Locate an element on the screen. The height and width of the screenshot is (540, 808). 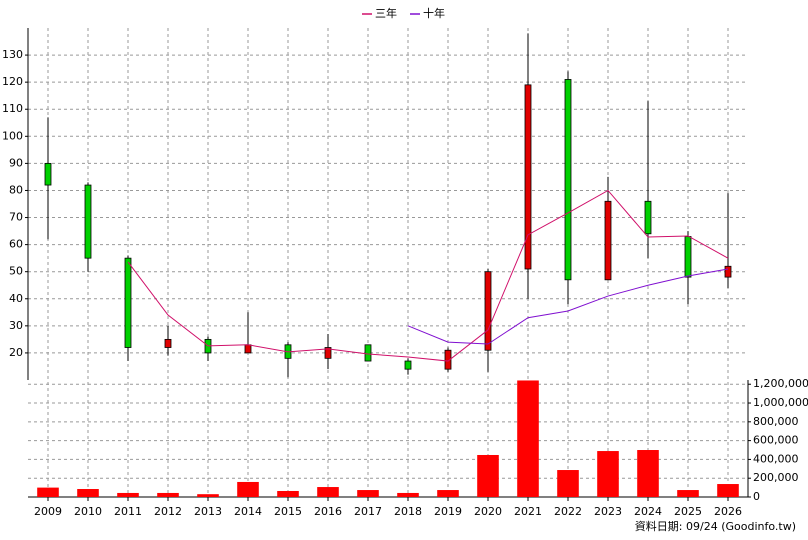
y-tick-label: 40 is located at coordinates (16, 298).